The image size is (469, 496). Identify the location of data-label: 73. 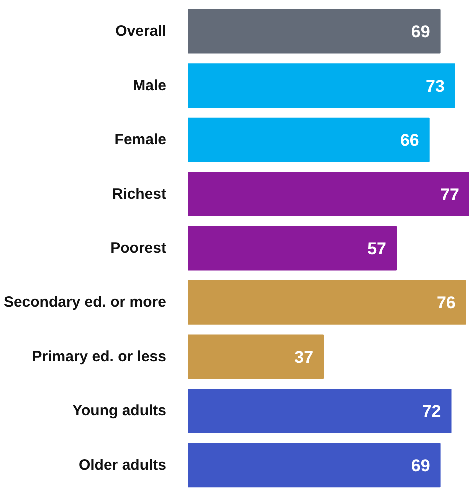
(435, 86).